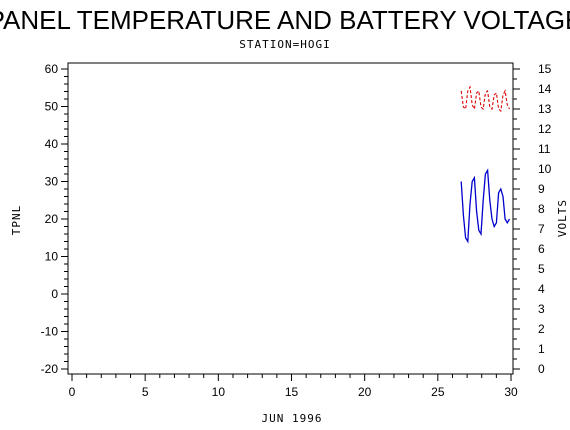 The width and height of the screenshot is (570, 430). Describe the element at coordinates (541, 349) in the screenshot. I see `right-y-tick-label: 1` at that location.